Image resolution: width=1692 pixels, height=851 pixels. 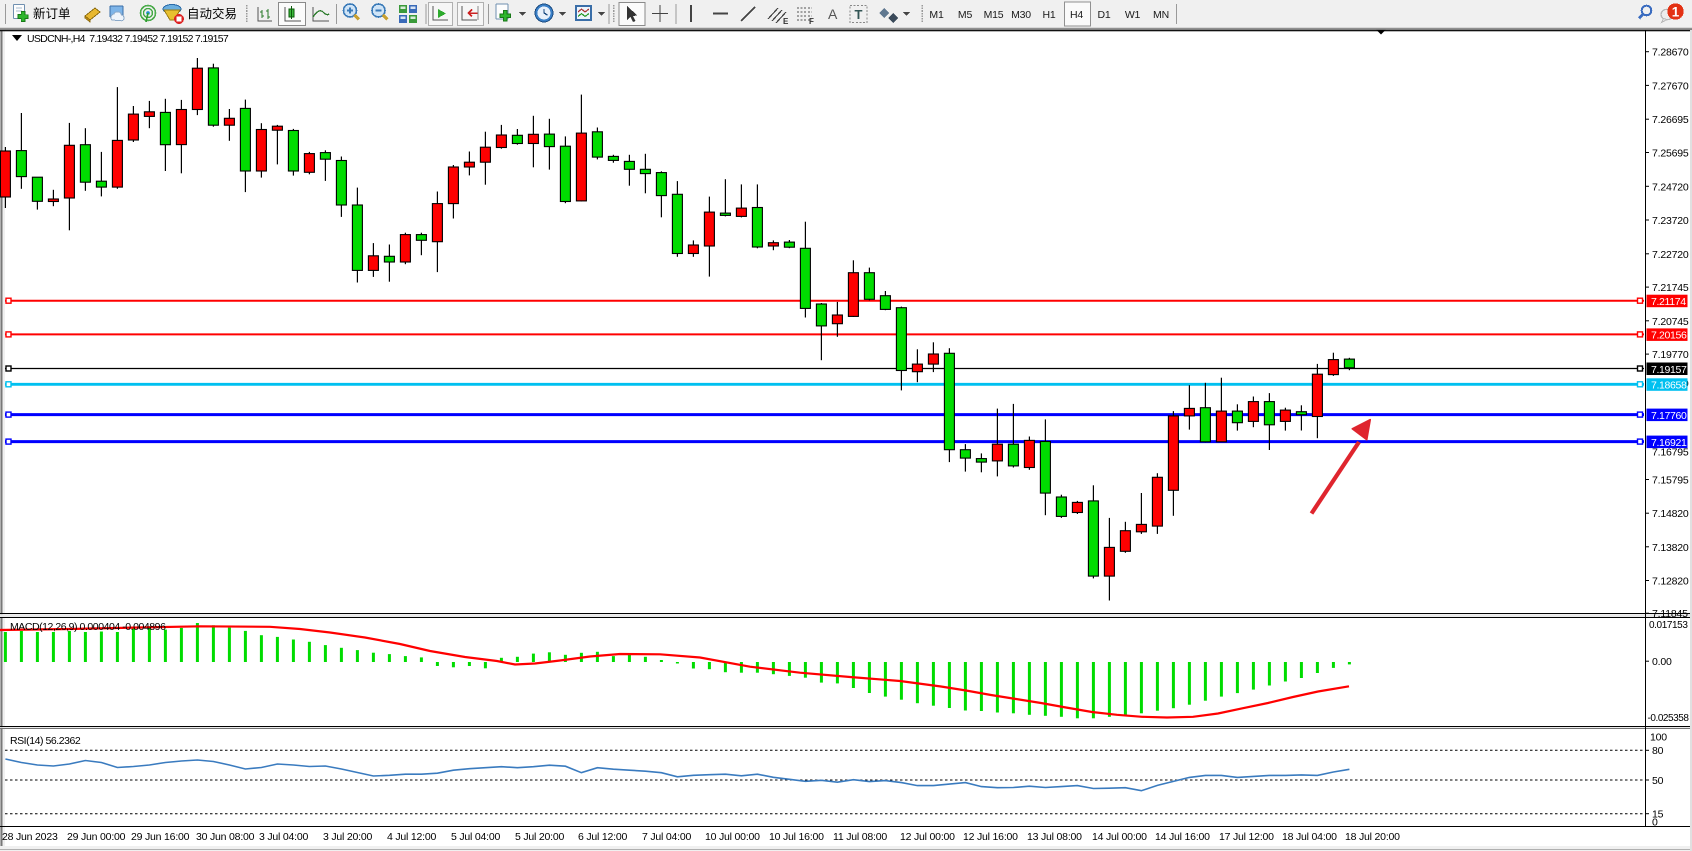 What do you see at coordinates (1372, 837) in the screenshot?
I see `svg-text: 18 Jul 20:00` at bounding box center [1372, 837].